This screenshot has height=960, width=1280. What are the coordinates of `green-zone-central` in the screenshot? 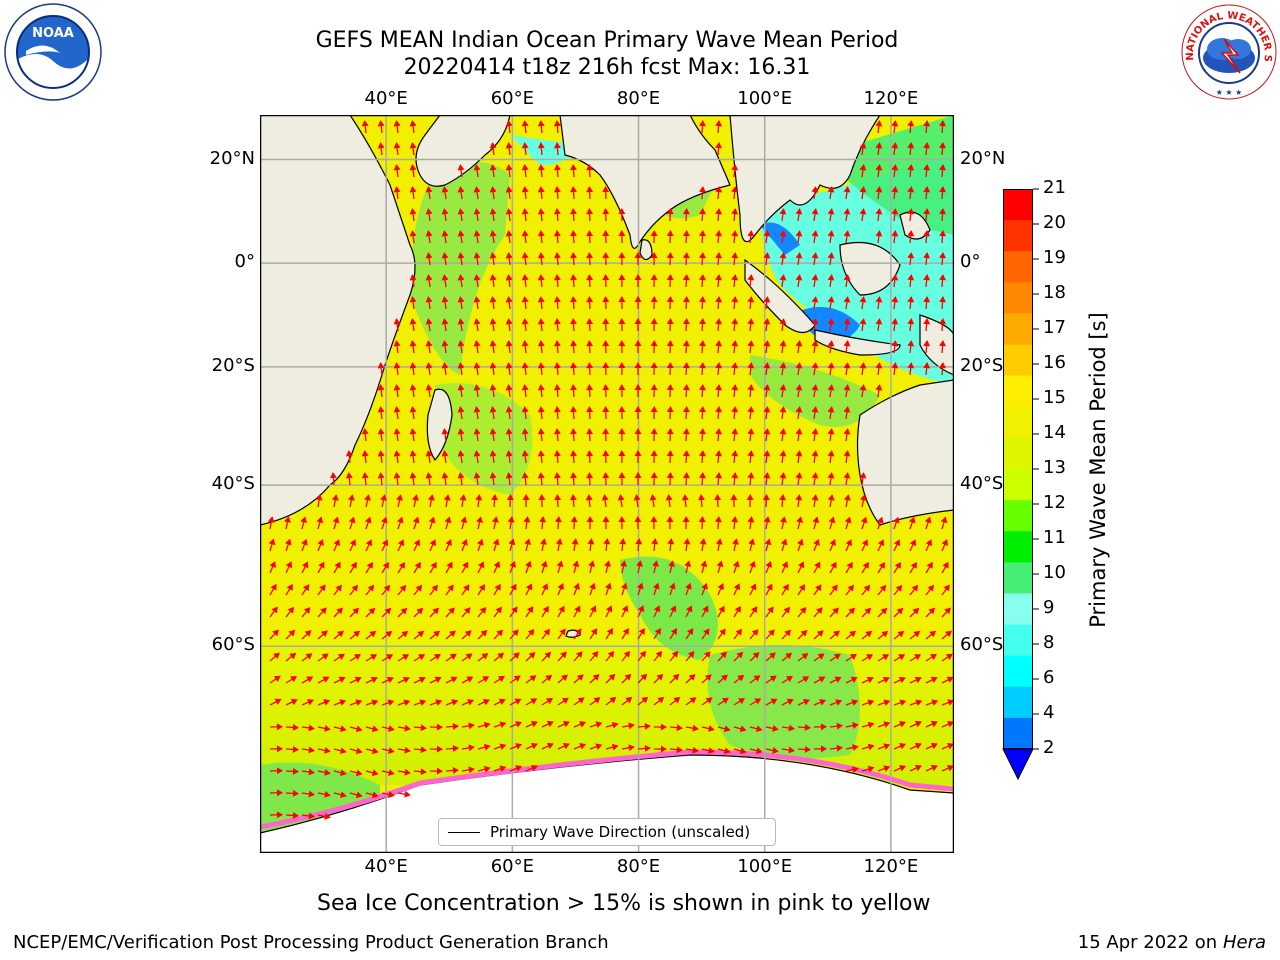 It's located at (669, 608).